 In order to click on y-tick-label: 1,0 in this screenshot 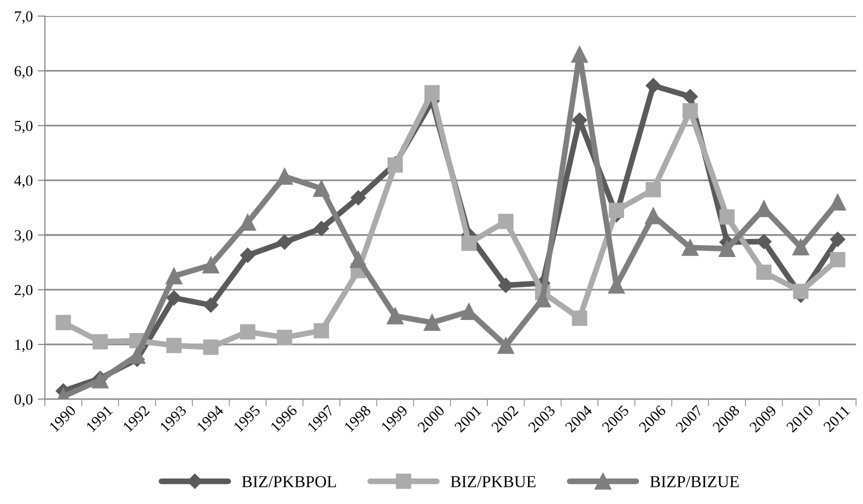, I will do `click(23, 346)`.